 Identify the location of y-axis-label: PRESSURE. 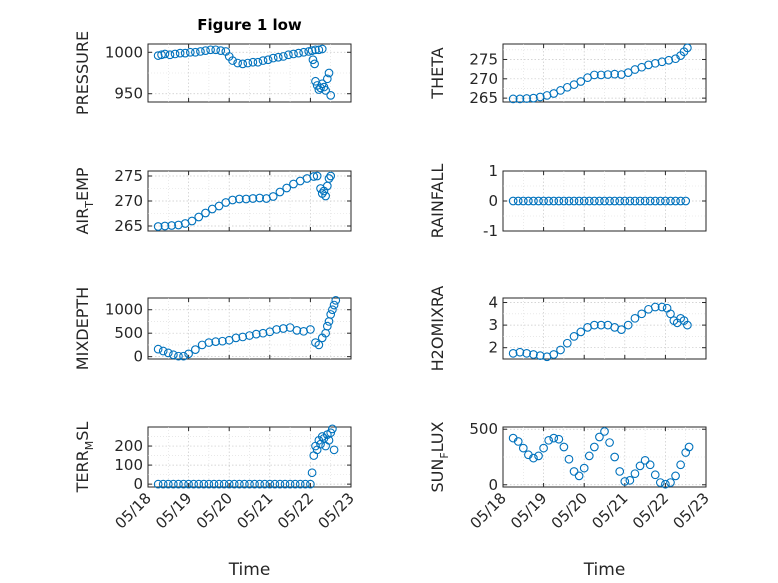
(82, 73).